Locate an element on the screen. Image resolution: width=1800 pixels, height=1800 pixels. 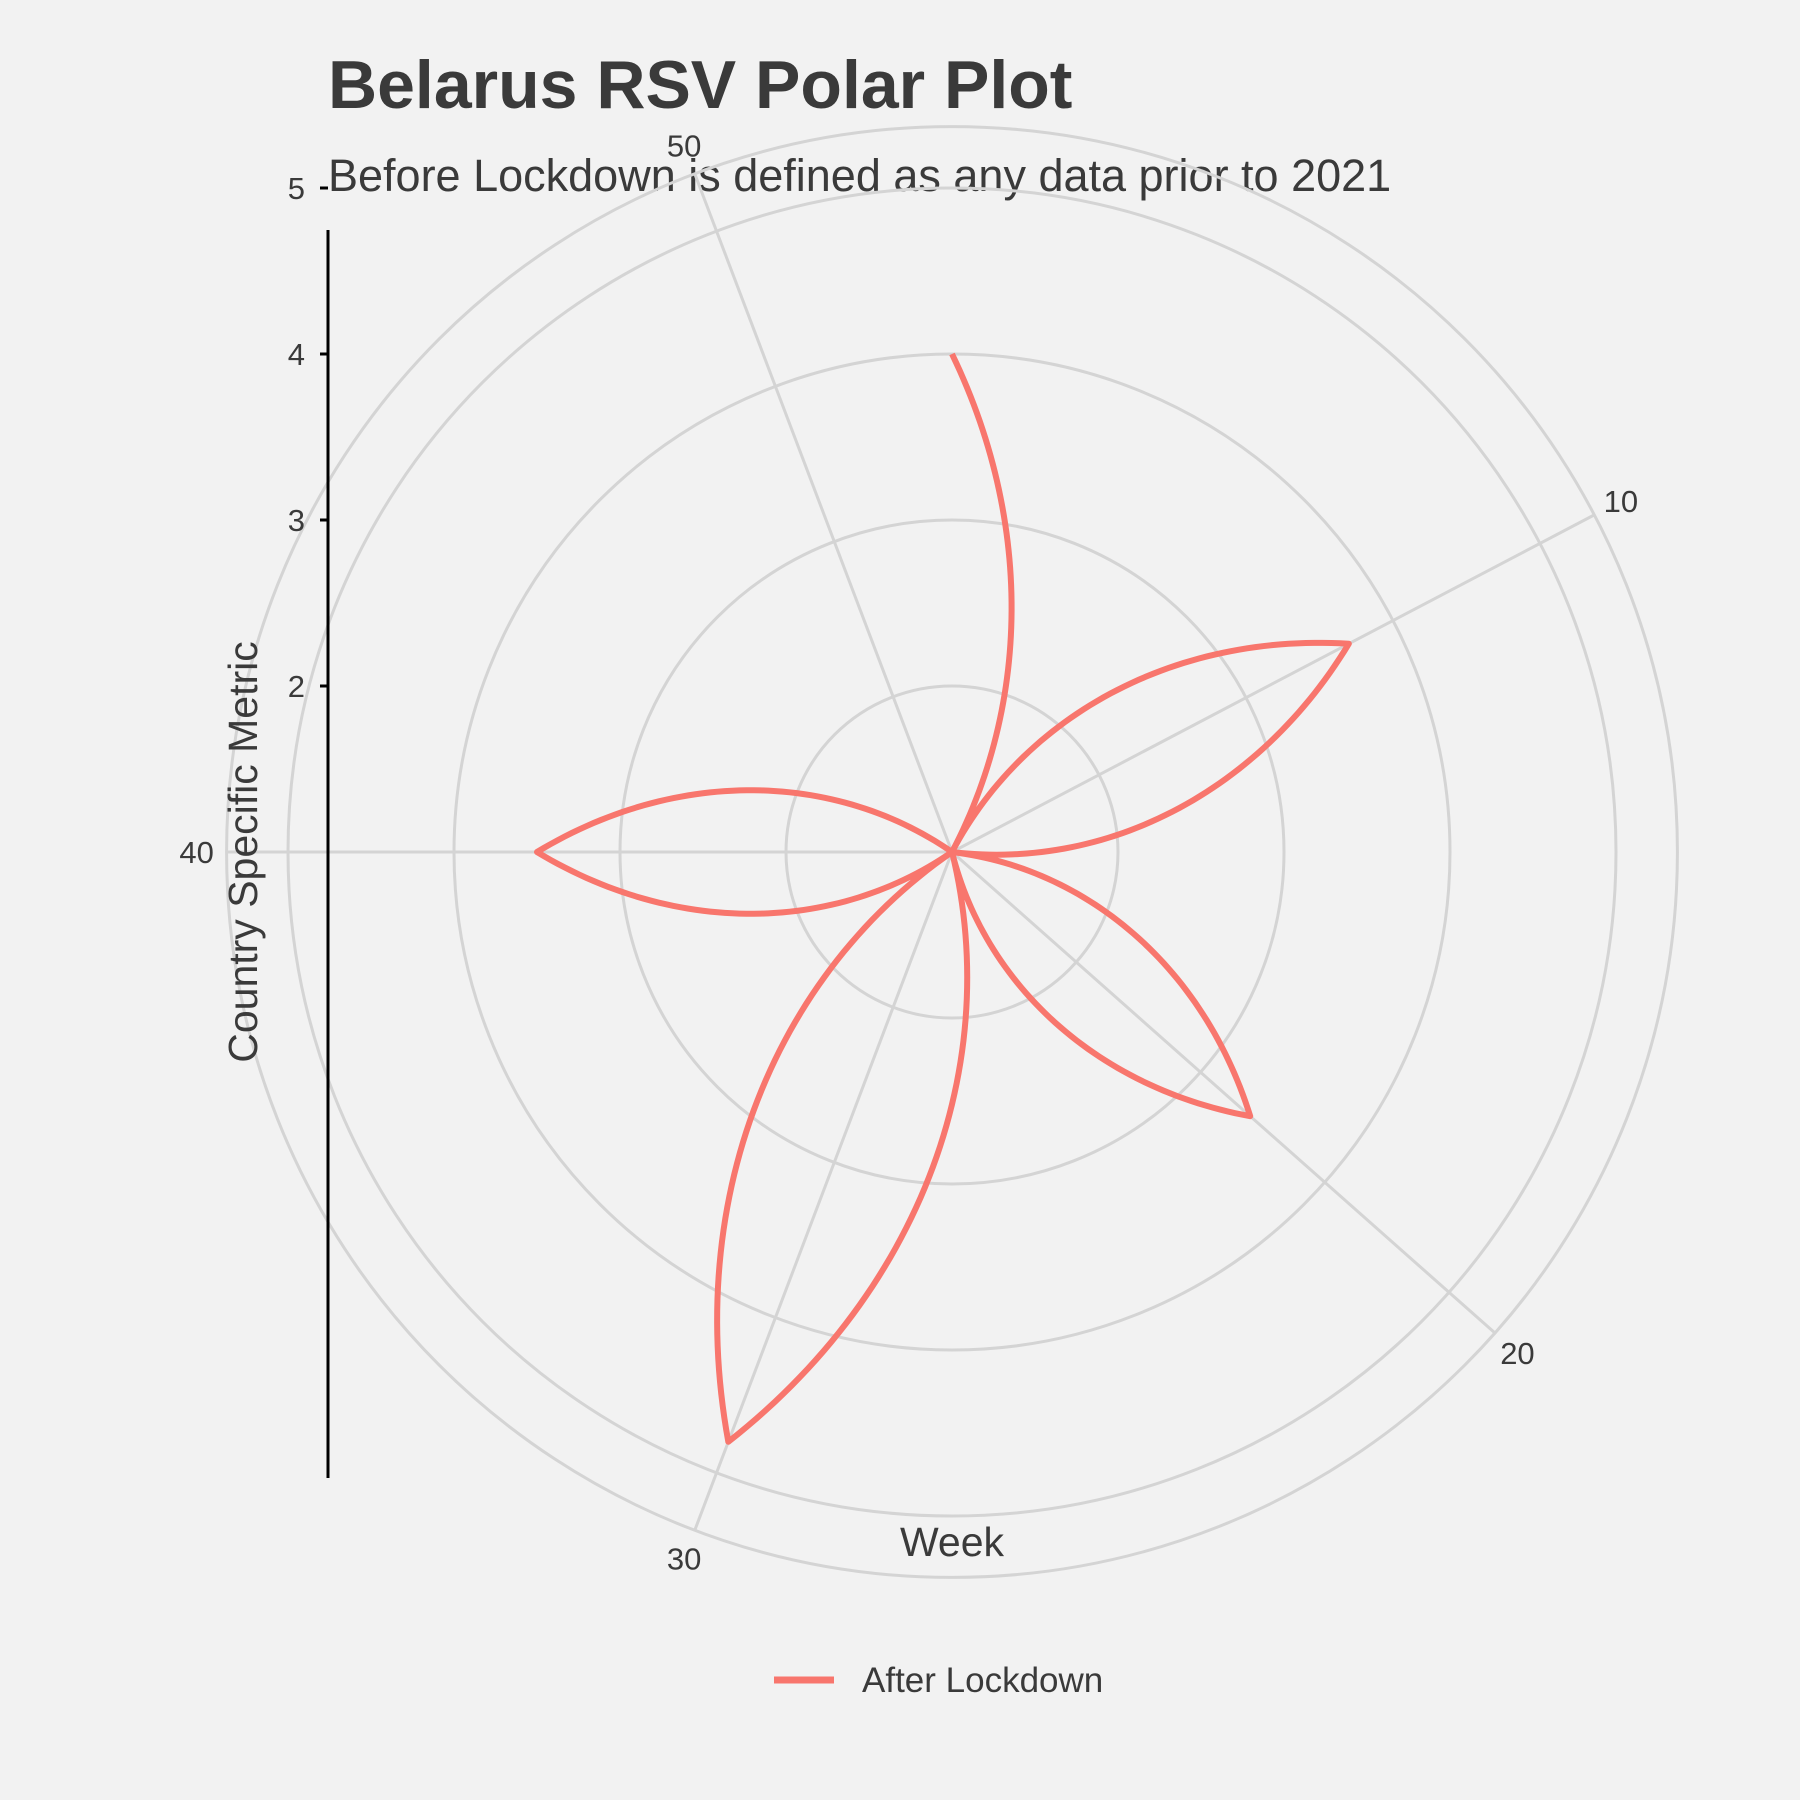
legend: After Lockdown is located at coordinates (938, 1680).